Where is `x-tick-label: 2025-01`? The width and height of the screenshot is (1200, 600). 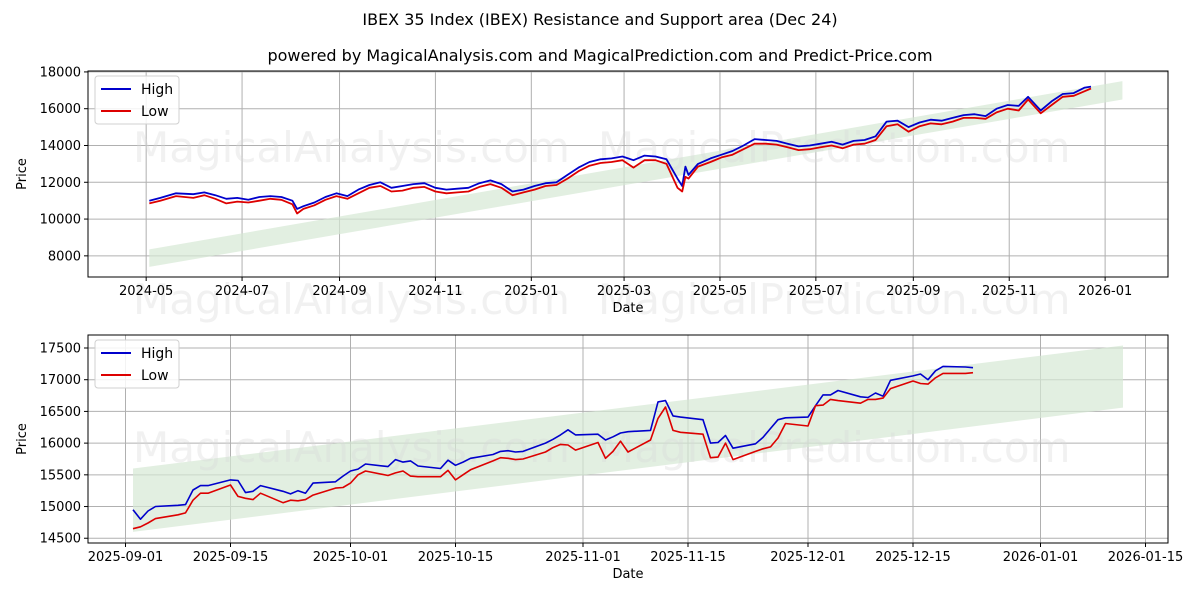 x-tick-label: 2025-01 is located at coordinates (531, 291).